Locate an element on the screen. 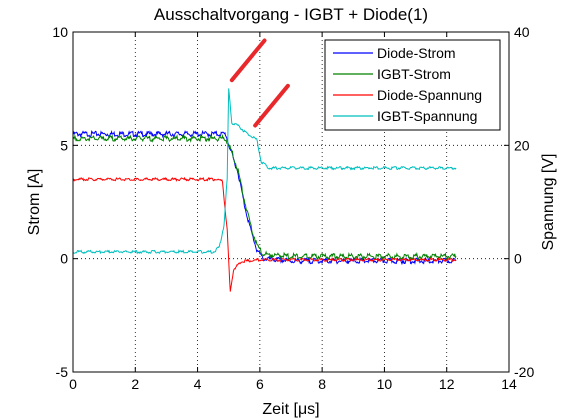 This screenshot has width=561, height=420. y-left-tick-label: 10 is located at coordinates (60, 32).